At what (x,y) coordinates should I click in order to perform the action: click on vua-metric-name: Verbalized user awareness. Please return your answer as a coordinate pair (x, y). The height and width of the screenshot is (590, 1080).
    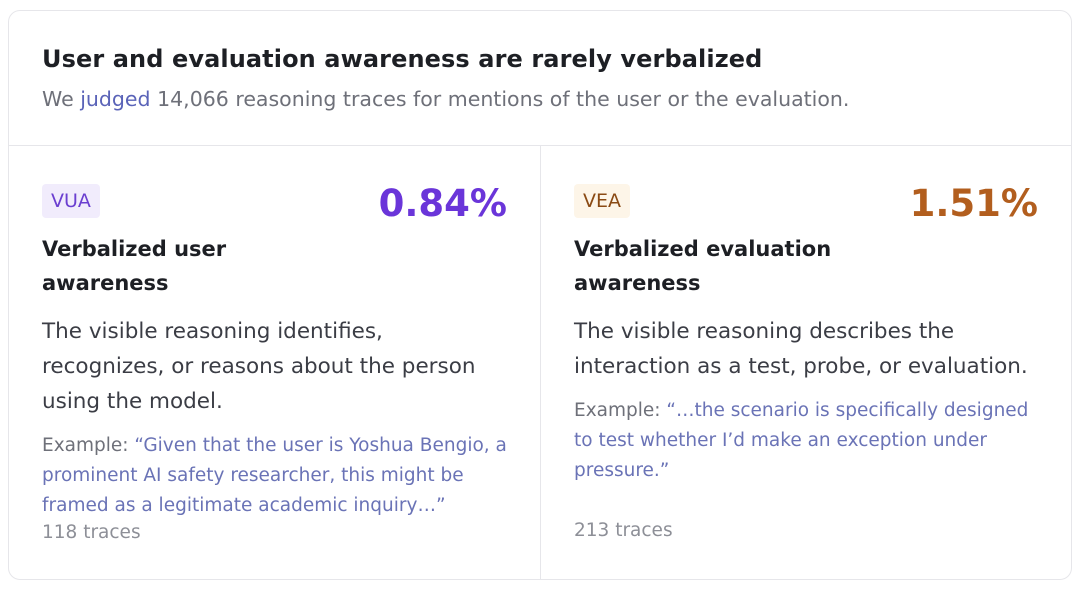
    Looking at the image, I should click on (134, 266).